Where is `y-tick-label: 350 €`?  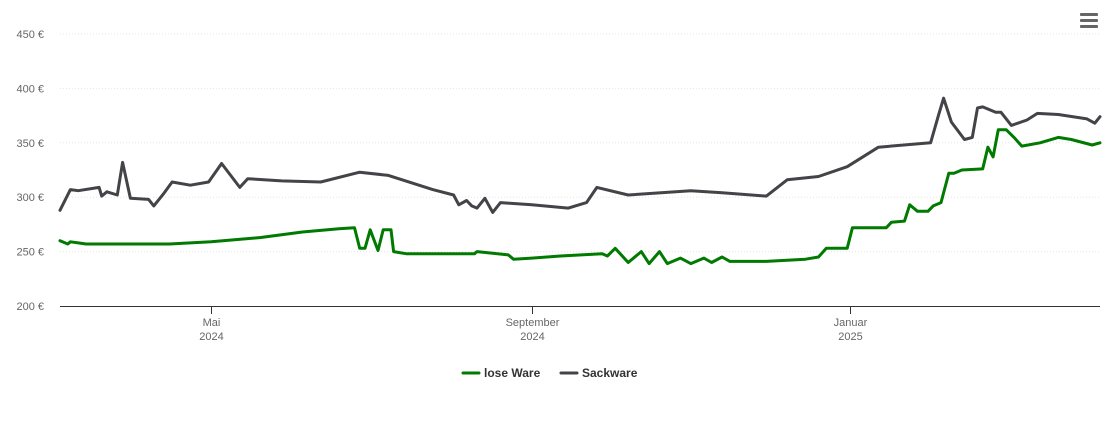 y-tick-label: 350 € is located at coordinates (30, 144).